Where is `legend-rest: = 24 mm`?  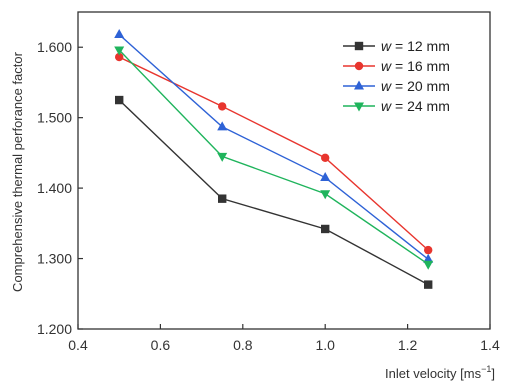
legend-rest: = 24 mm is located at coordinates (420, 106).